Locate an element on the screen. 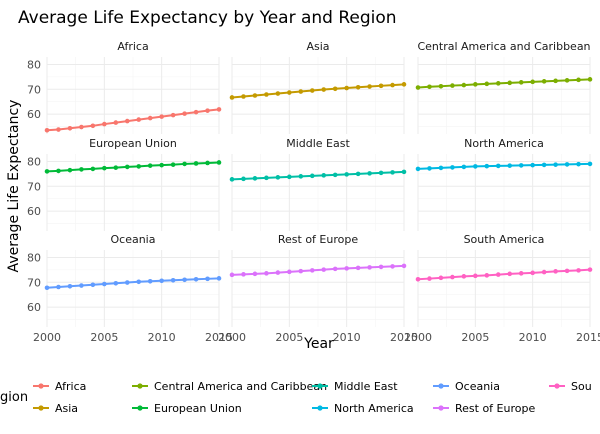 This screenshot has width=600, height=434. series-line-south-america is located at coordinates (504, 274).